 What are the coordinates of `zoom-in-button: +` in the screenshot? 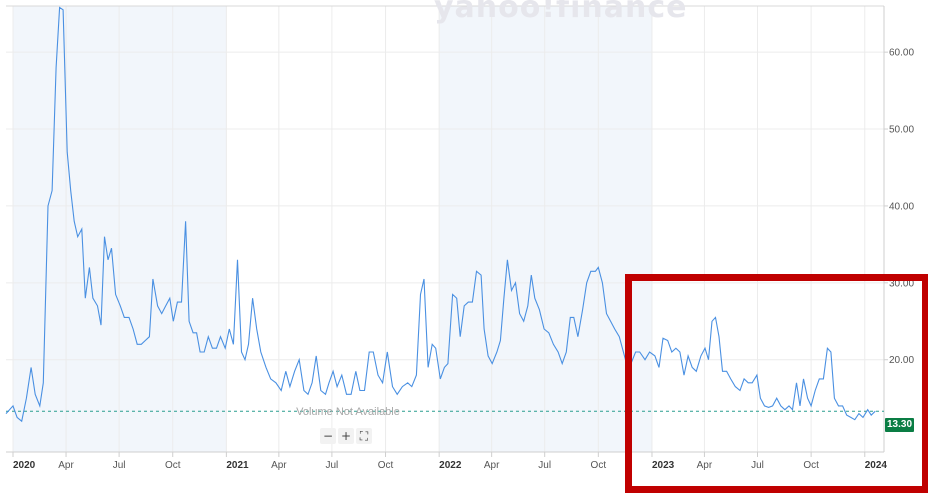 It's located at (346, 436).